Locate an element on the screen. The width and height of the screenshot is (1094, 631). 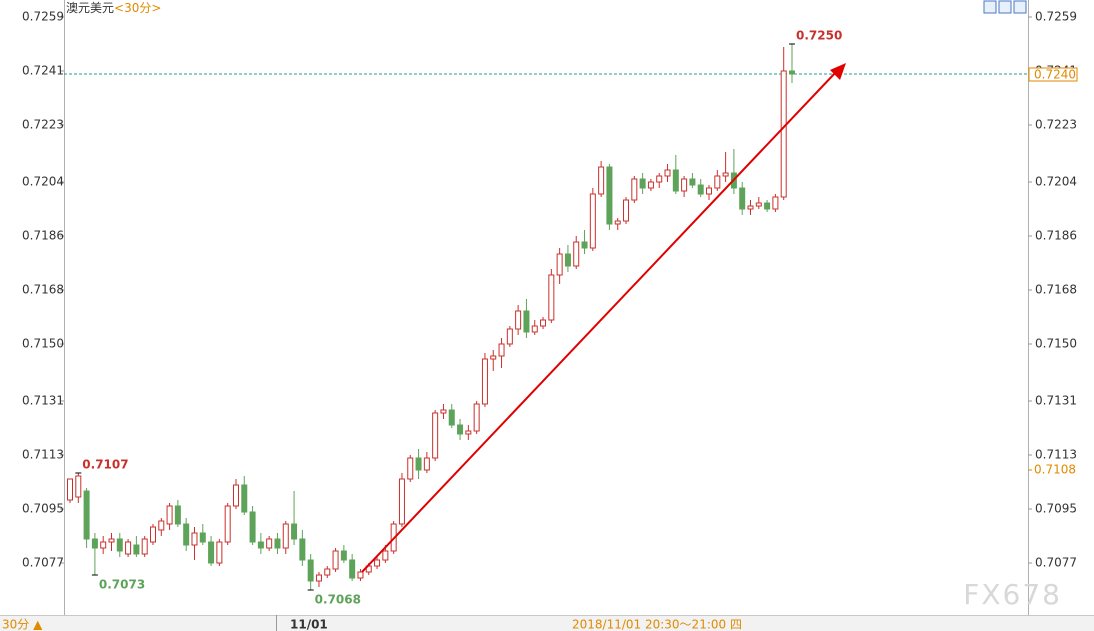
y-tick-label: 0.7241 is located at coordinates (43, 71).